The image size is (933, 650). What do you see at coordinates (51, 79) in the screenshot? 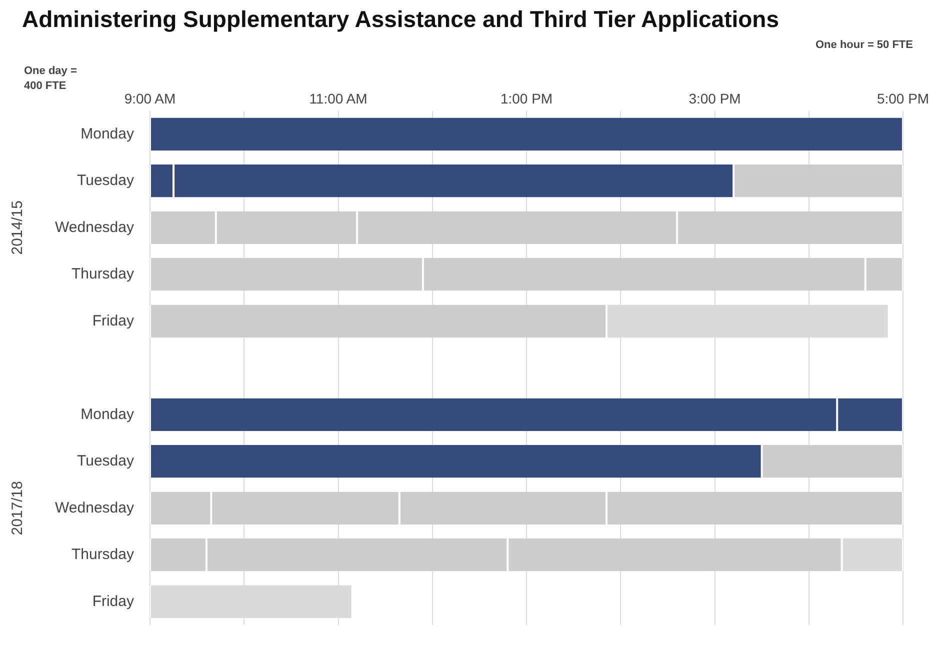
I see `text: One day = 400 FTE` at bounding box center [51, 79].